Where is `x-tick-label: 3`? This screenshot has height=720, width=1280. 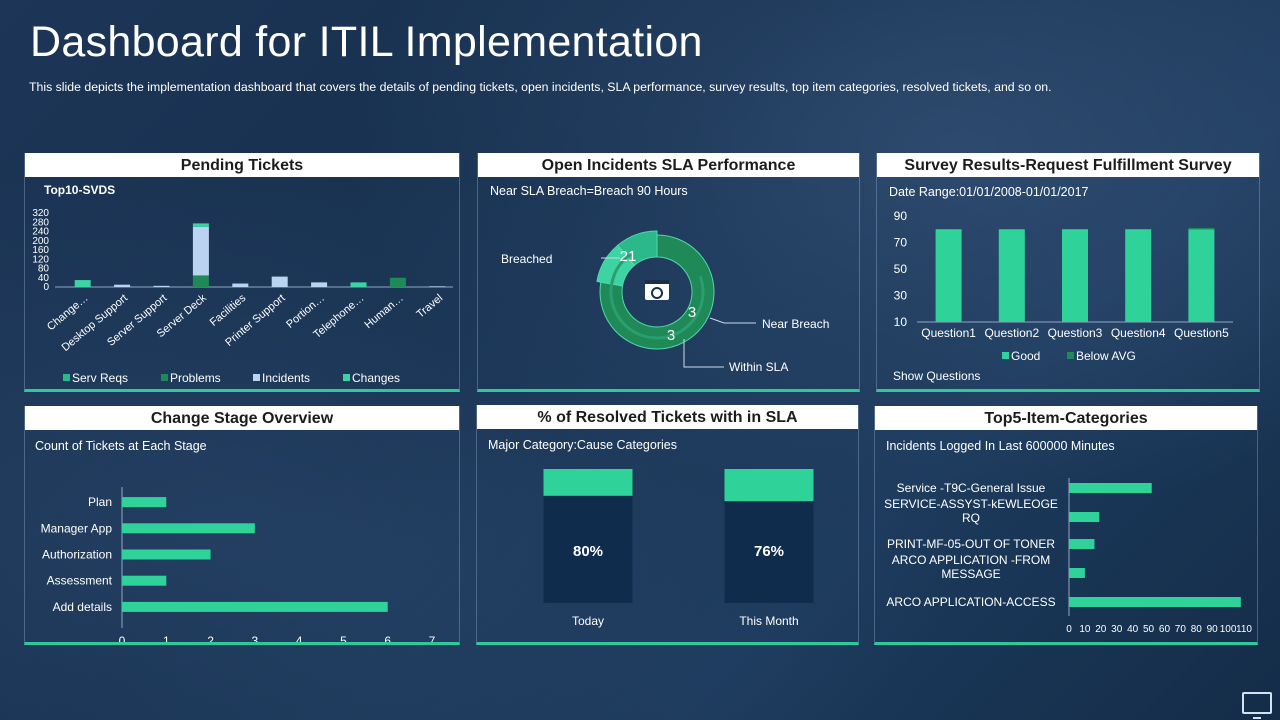
x-tick-label: 3 is located at coordinates (255, 638).